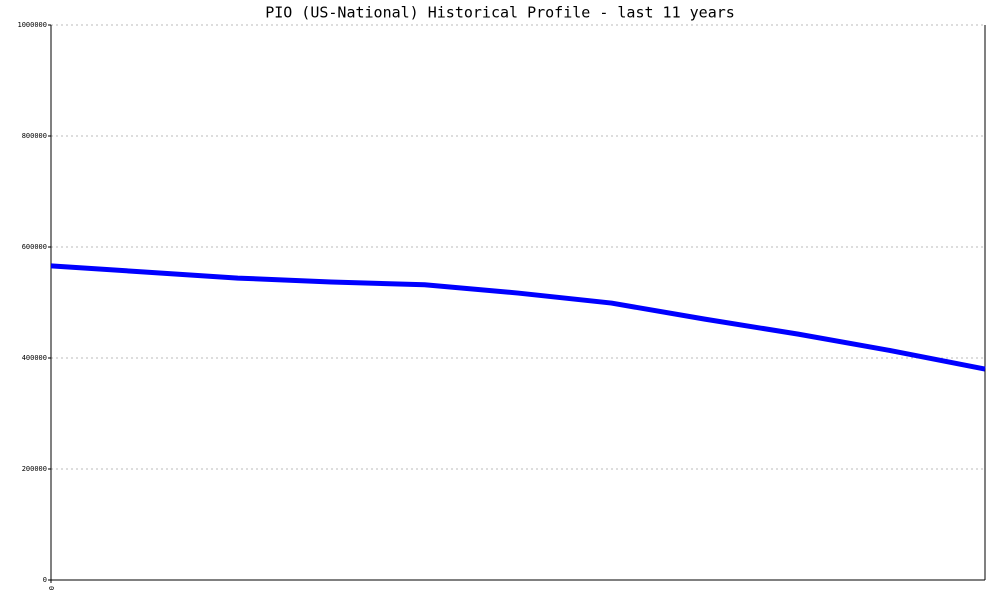 This screenshot has height=600, width=1000. I want to click on y-tick-label: 200000, so click(34, 469).